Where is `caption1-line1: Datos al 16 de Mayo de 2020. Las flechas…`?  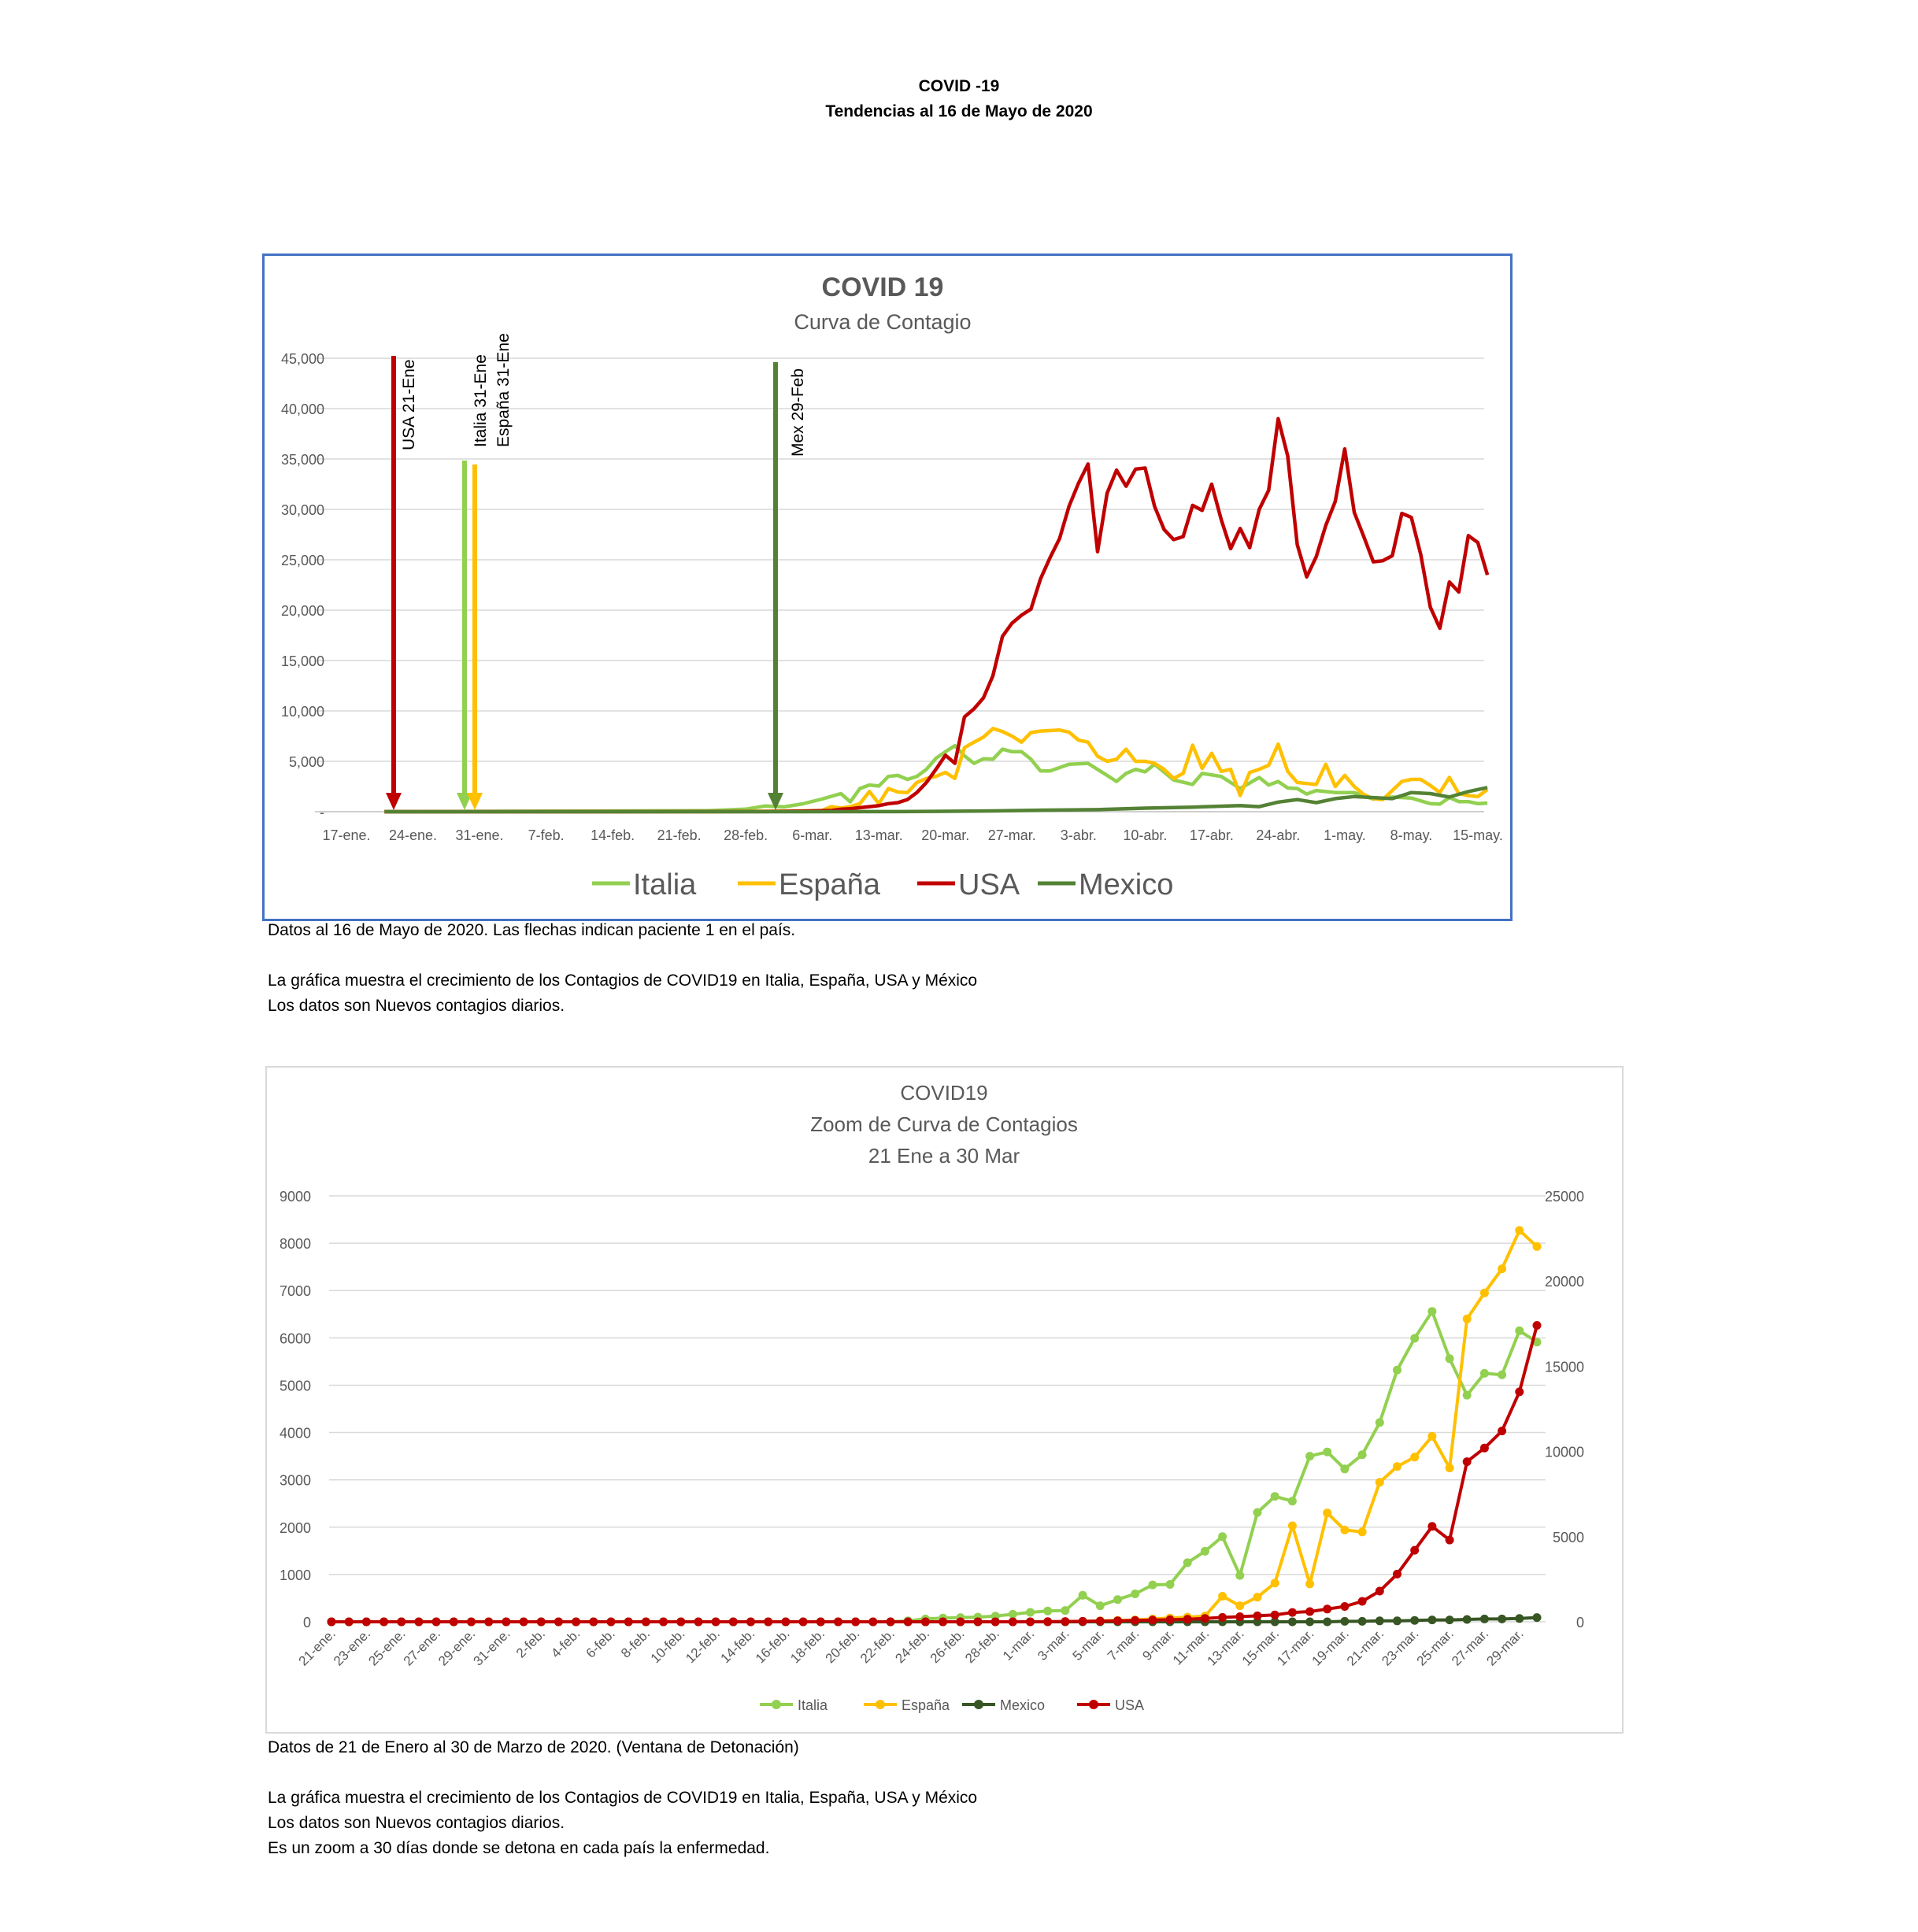
caption1-line1: Datos al 16 de Mayo de 2020. Las flechas… is located at coordinates (532, 930).